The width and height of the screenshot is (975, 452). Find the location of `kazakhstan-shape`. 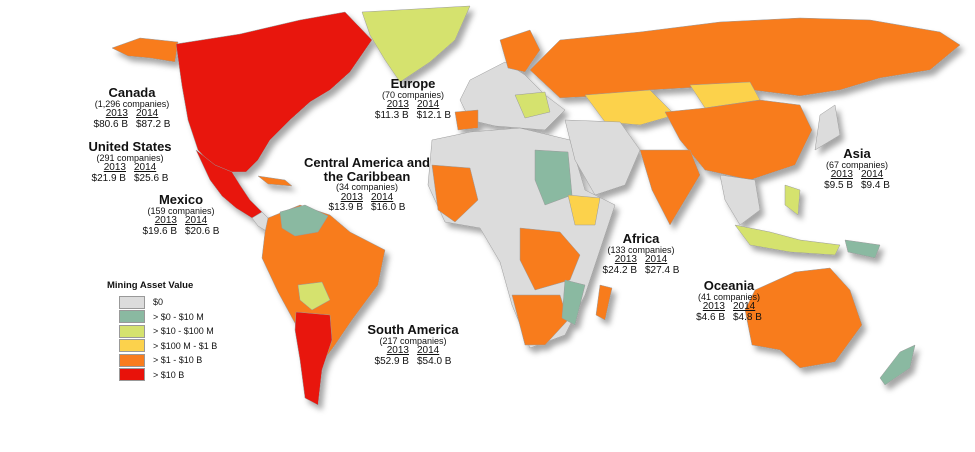

kazakhstan-shape is located at coordinates (630, 107).